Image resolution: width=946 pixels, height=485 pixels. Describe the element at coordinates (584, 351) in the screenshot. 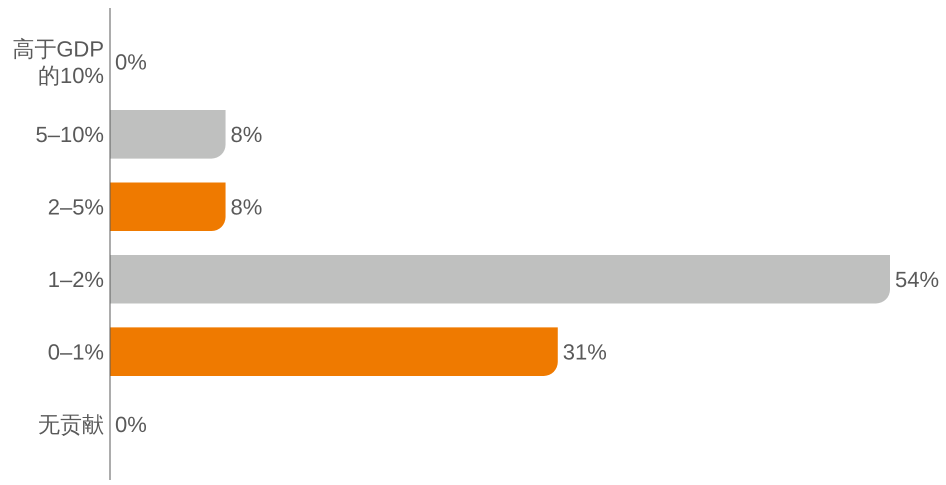

I see `data-label: 31%` at that location.